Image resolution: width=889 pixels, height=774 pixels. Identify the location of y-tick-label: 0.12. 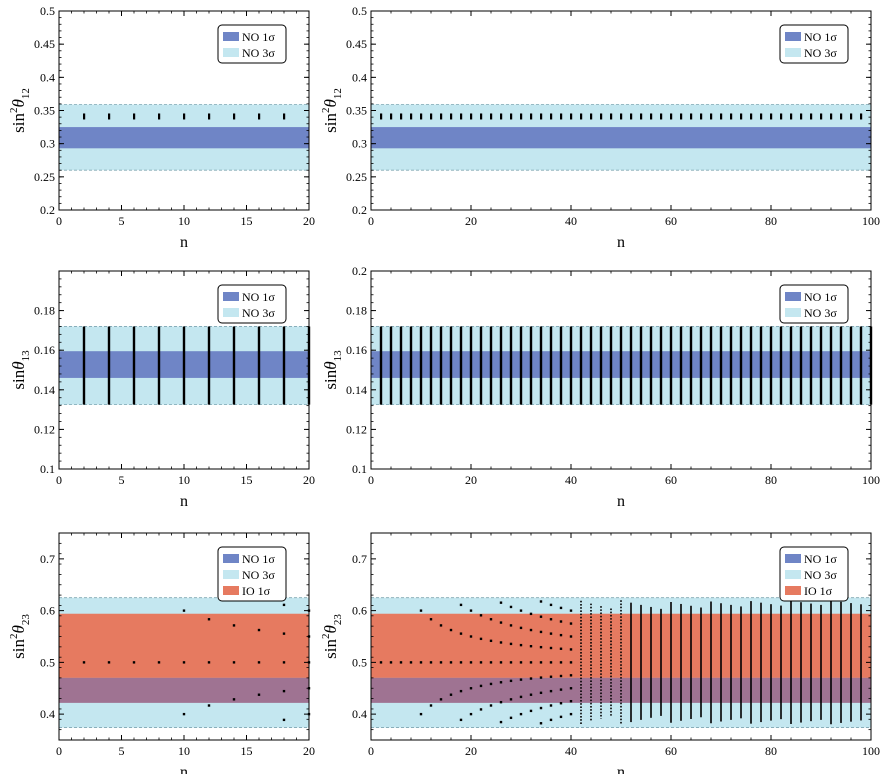
(44, 429).